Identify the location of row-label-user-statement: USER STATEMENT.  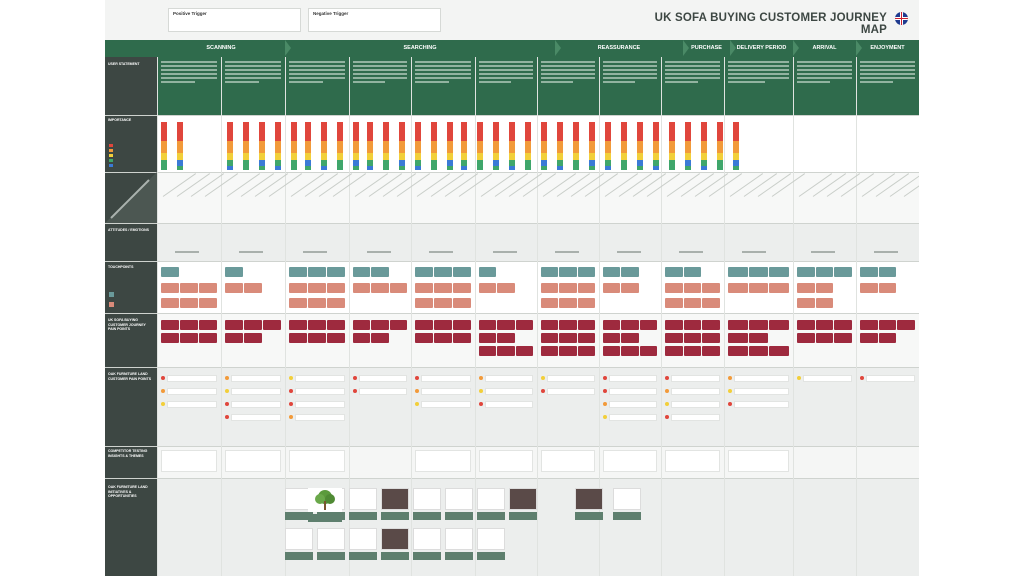
(124, 64).